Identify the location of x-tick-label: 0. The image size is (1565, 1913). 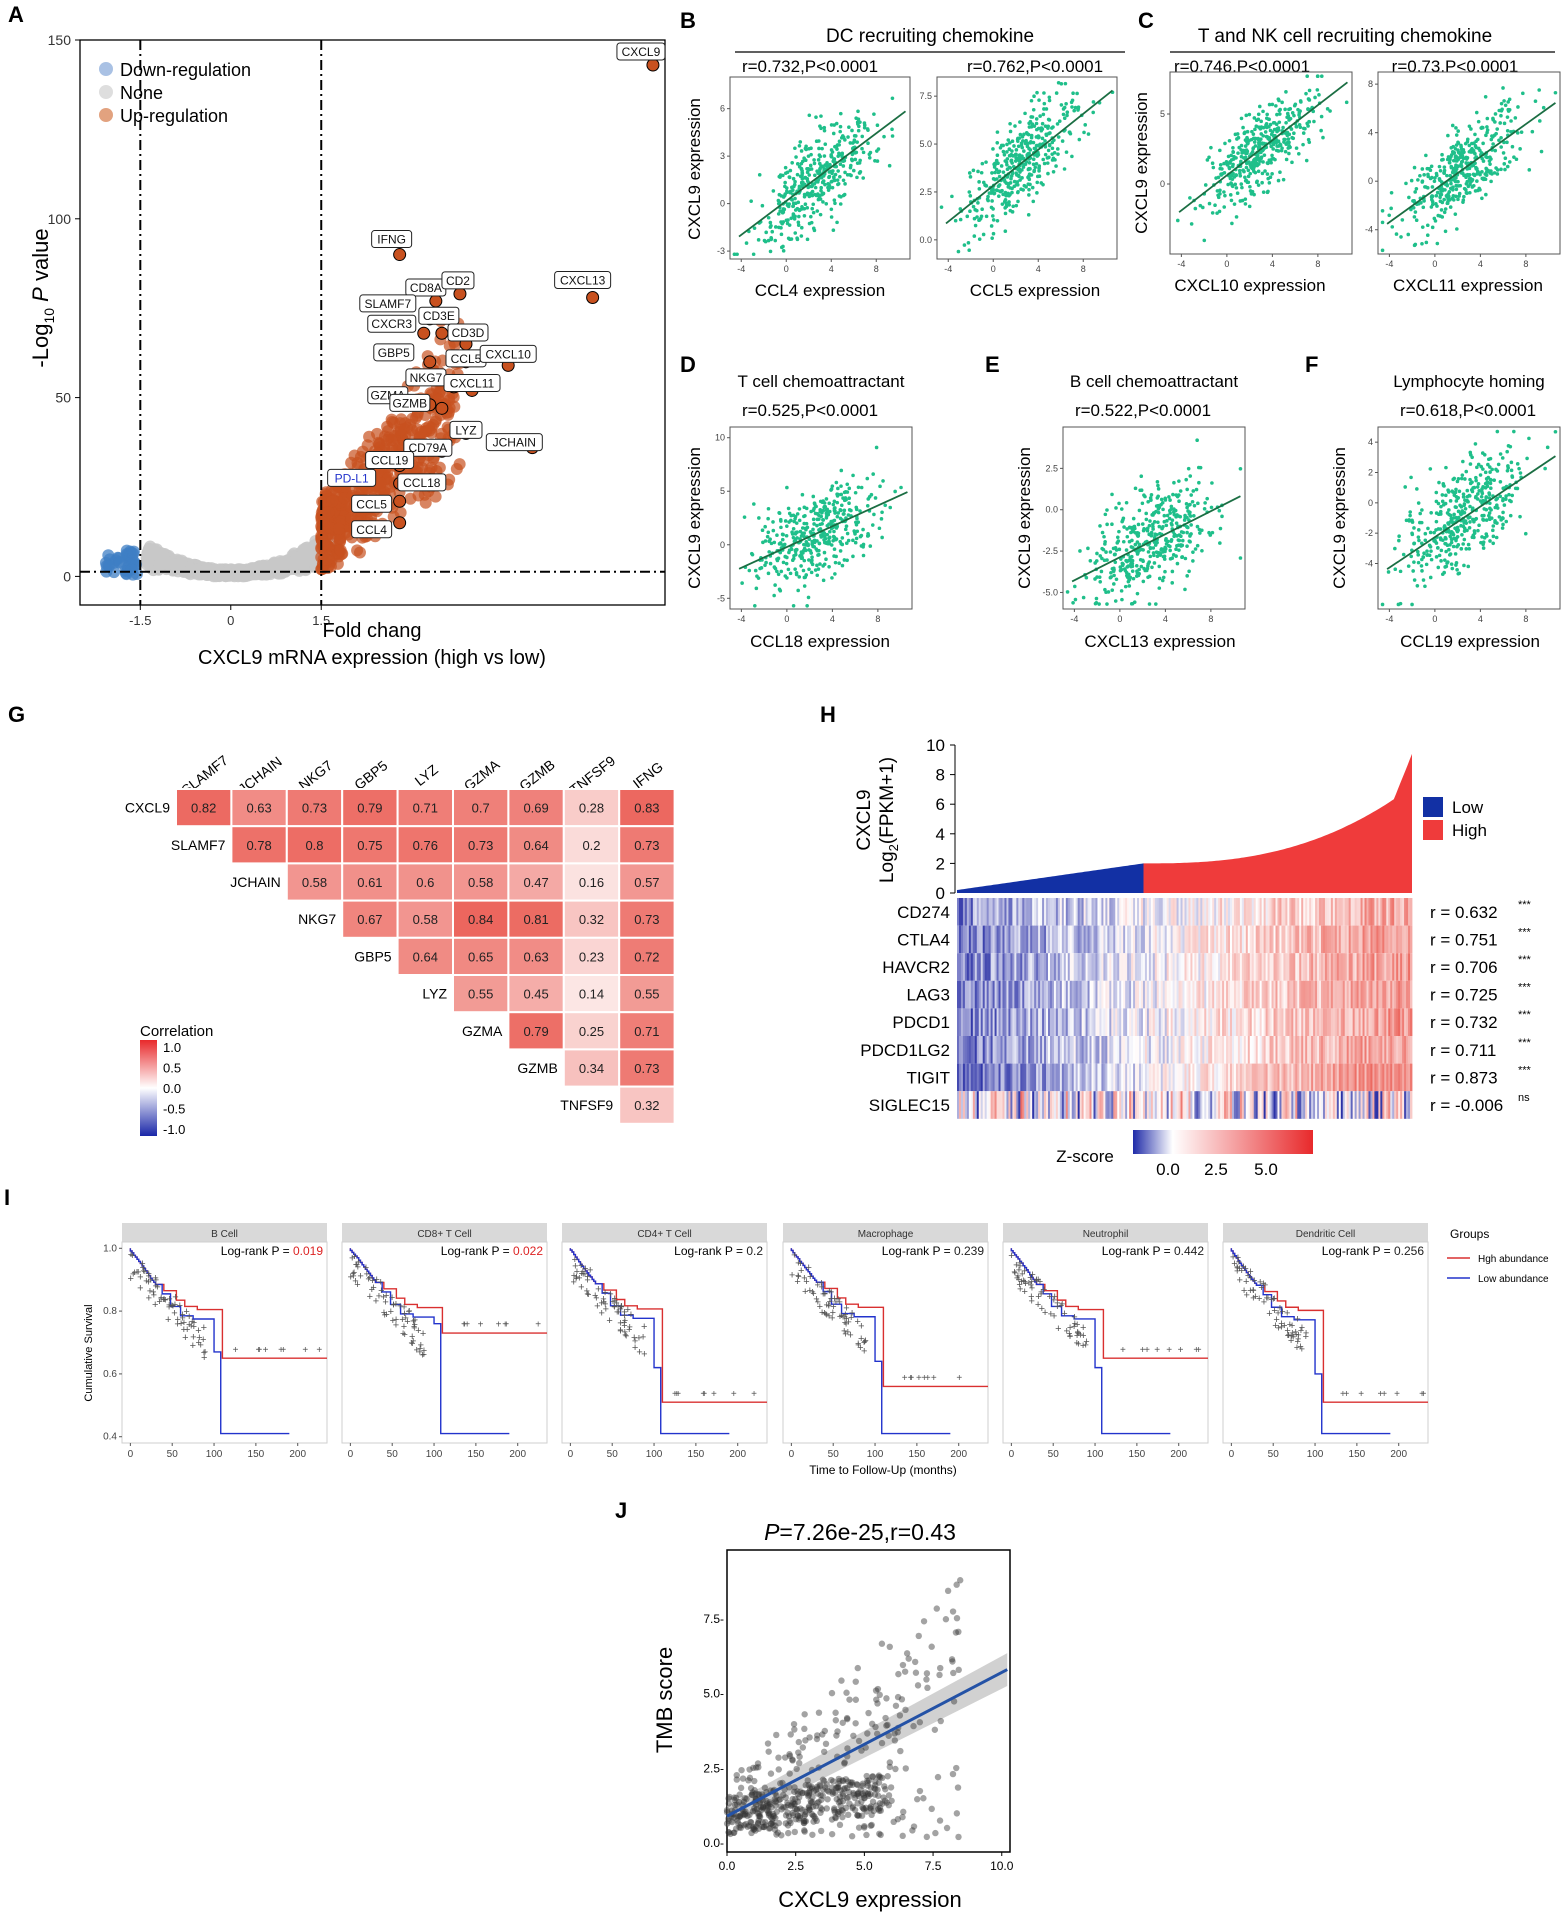
(1226, 264).